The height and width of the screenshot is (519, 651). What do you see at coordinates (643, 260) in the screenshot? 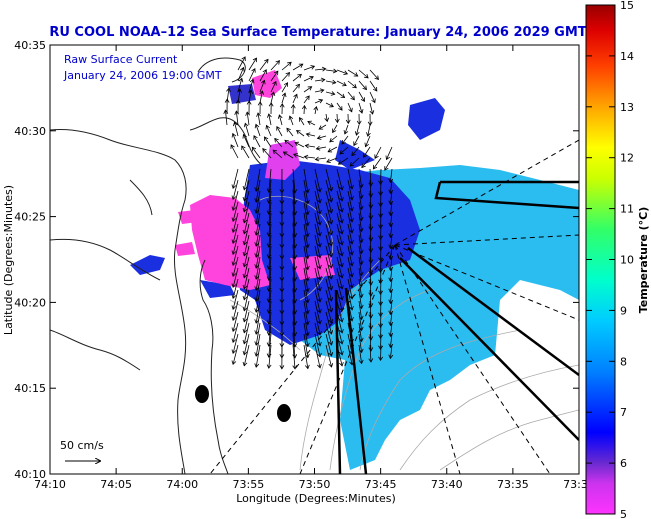
I see `colorbar-title: Temperature (°C)` at bounding box center [643, 260].